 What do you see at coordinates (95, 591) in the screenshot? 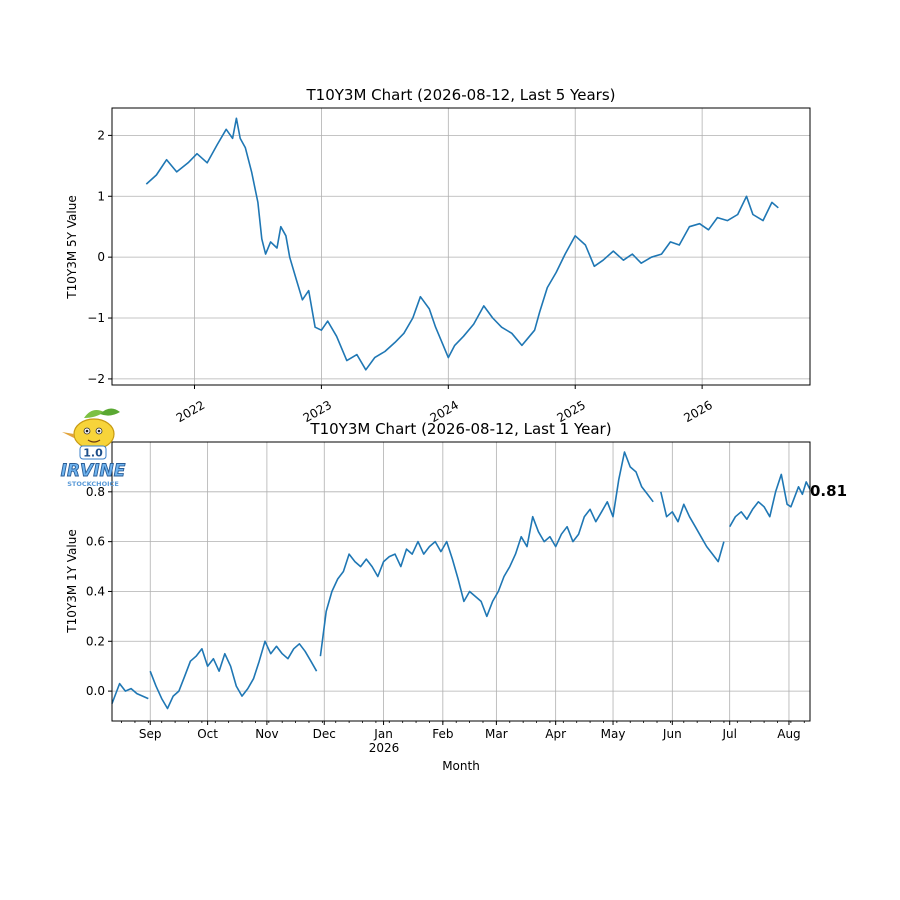
I see `chart2-ytick-label: 0.4` at bounding box center [95, 591].